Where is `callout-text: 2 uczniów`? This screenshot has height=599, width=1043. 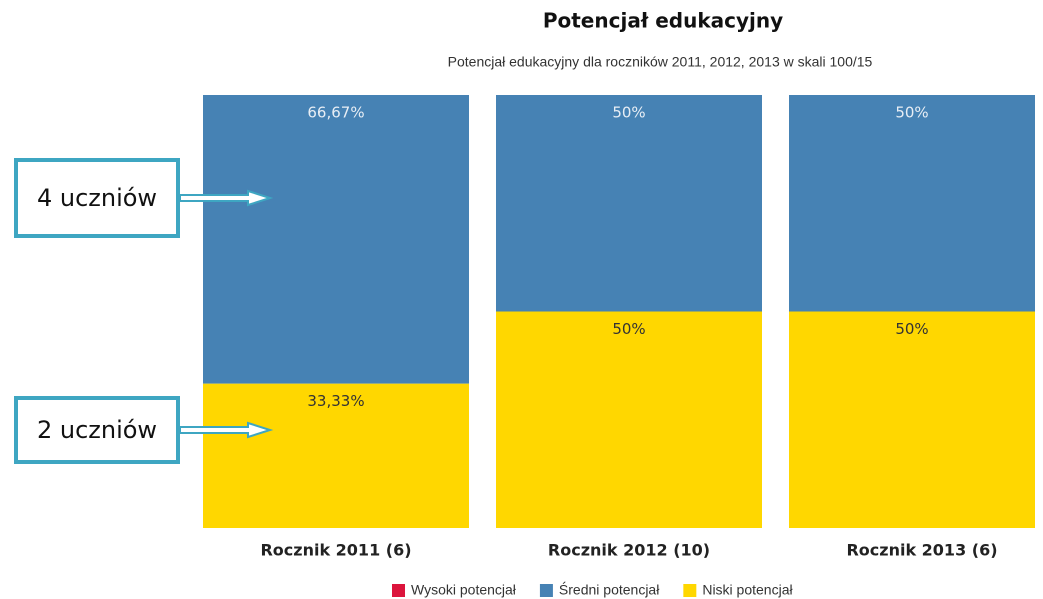
callout-text: 2 uczniów is located at coordinates (97, 430).